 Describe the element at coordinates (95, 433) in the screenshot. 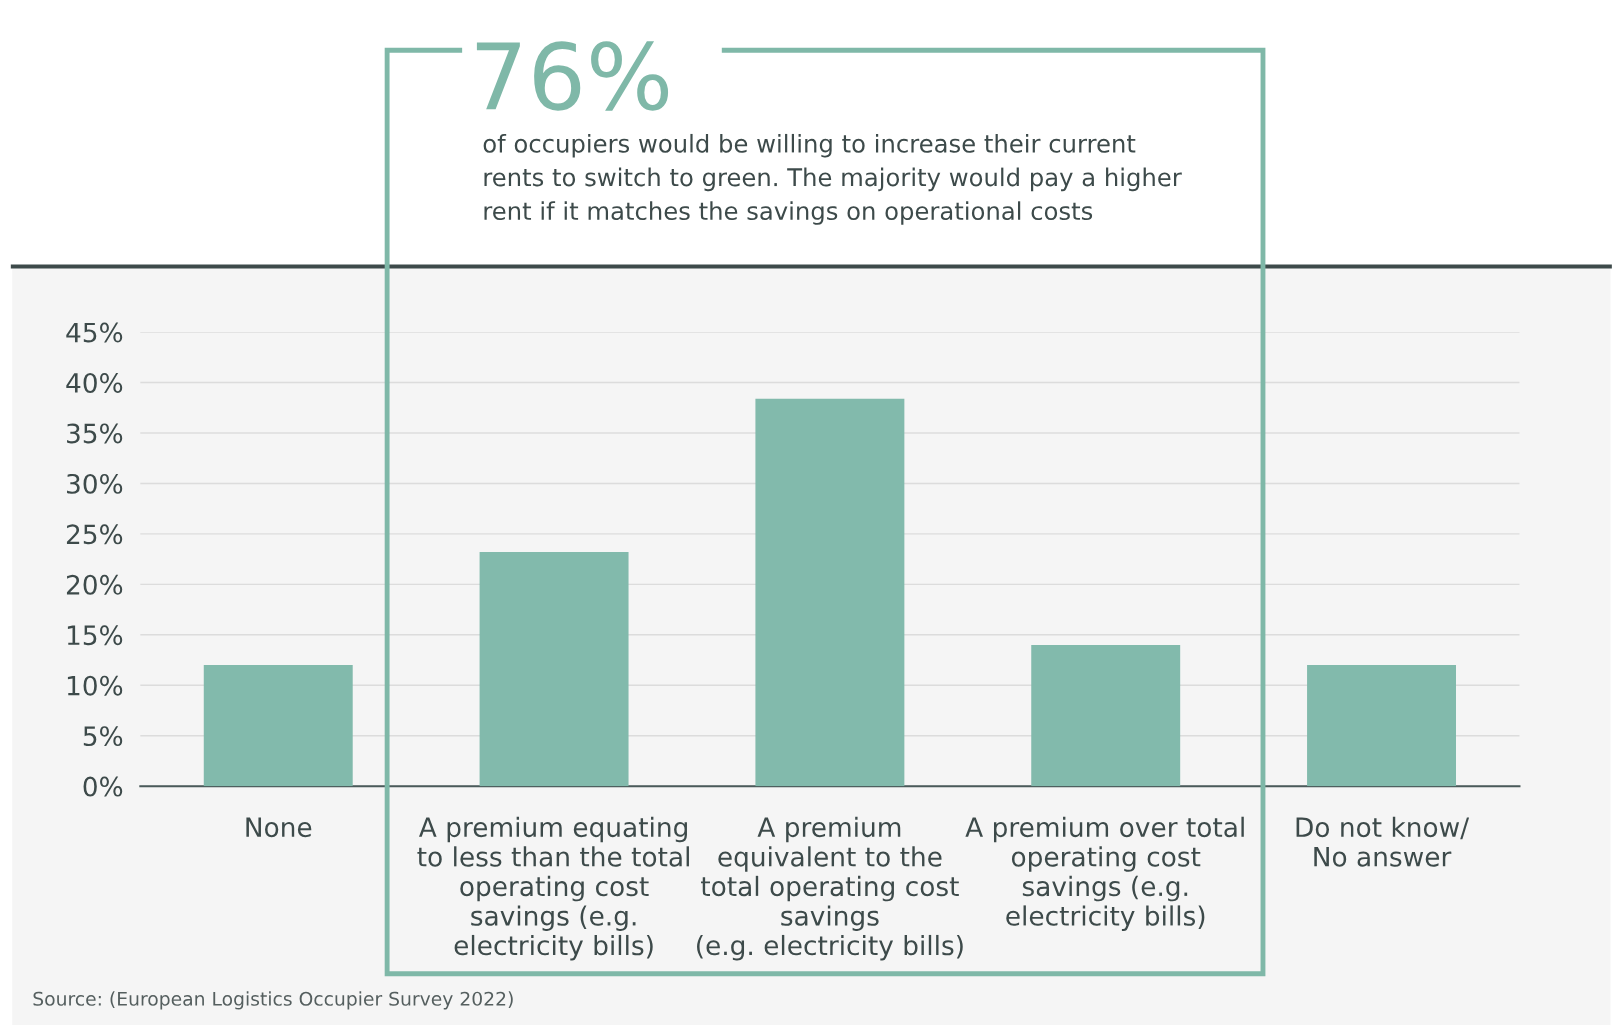

I see `y-tick-label: 35%` at that location.